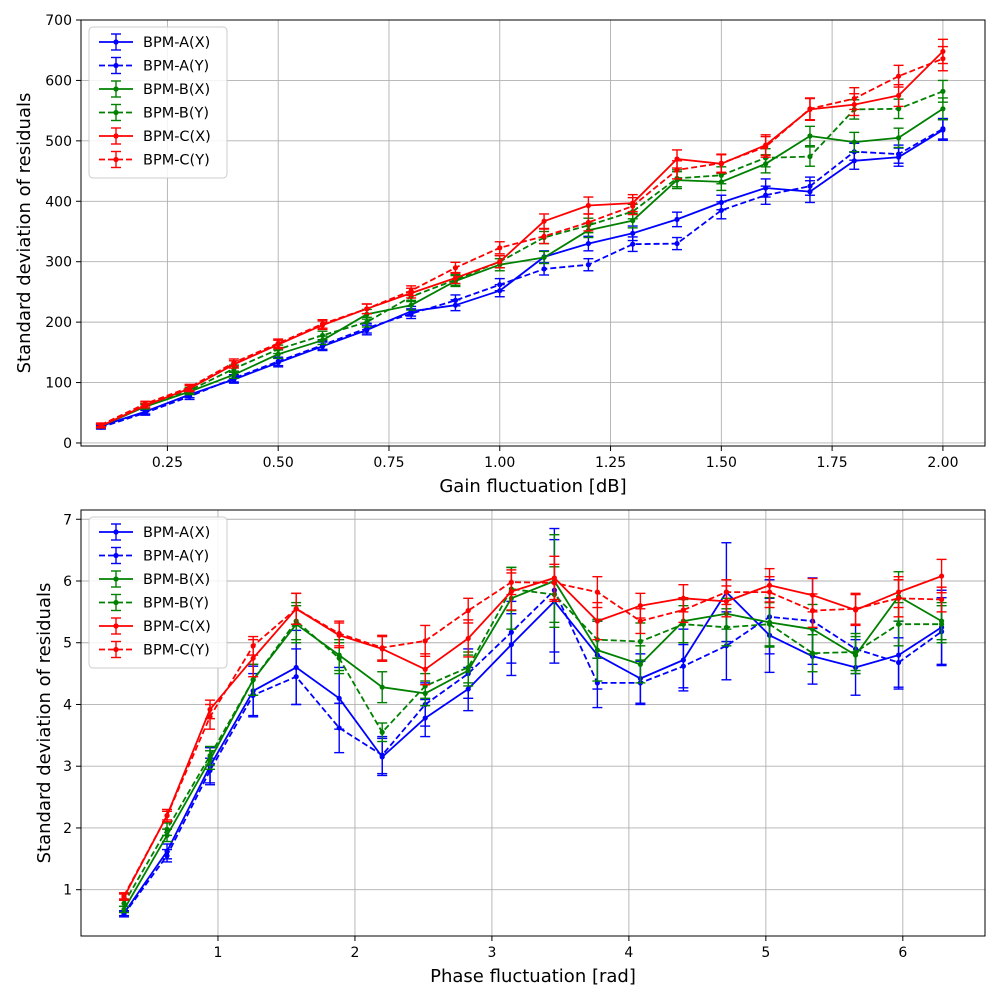 This screenshot has width=1000, height=1000. What do you see at coordinates (533, 976) in the screenshot?
I see `chart-1-xaxis-label: Phase fluctuation [rad]` at bounding box center [533, 976].